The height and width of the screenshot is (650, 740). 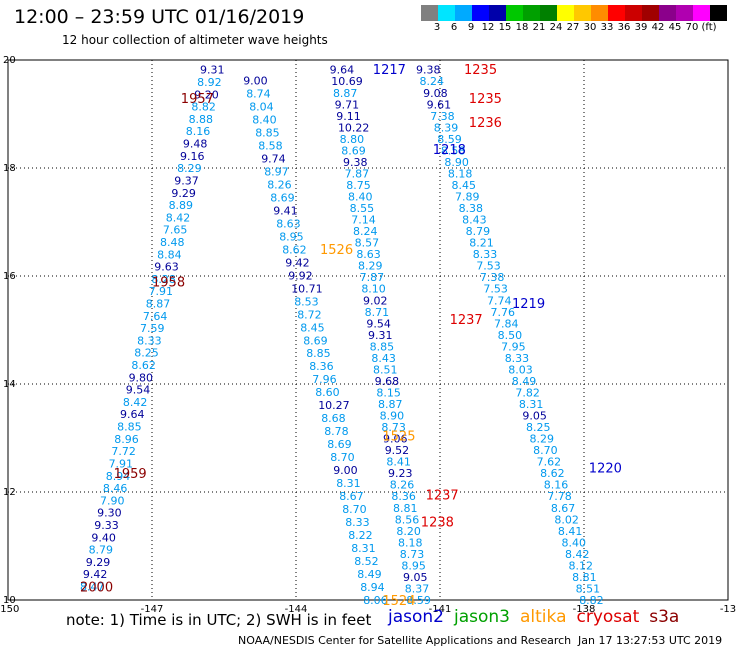 What do you see at coordinates (437, 27) in the screenshot?
I see `colorbar-tick-label: 3` at bounding box center [437, 27].